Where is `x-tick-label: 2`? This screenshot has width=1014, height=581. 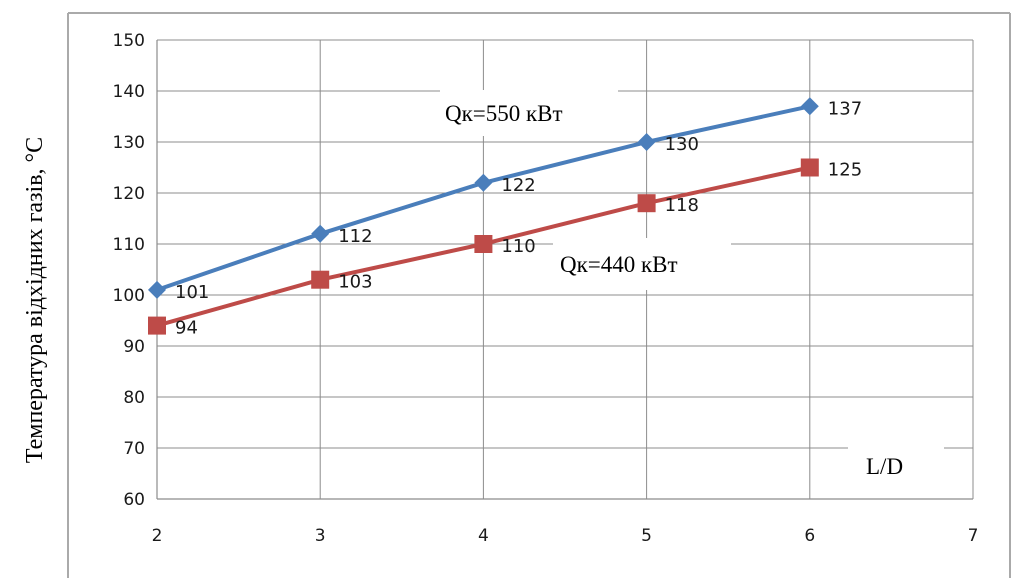 x-tick-label: 2 is located at coordinates (157, 536).